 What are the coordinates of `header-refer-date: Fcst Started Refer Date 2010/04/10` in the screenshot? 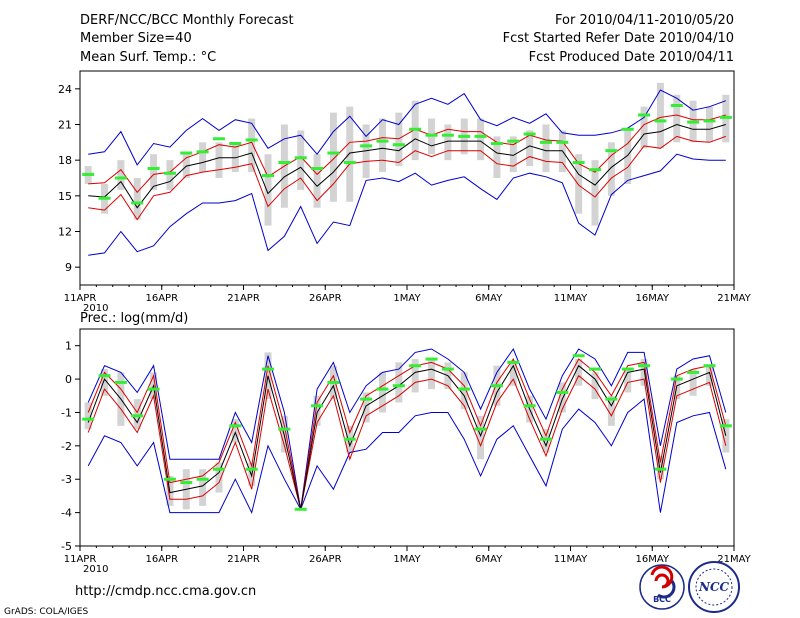 It's located at (618, 38).